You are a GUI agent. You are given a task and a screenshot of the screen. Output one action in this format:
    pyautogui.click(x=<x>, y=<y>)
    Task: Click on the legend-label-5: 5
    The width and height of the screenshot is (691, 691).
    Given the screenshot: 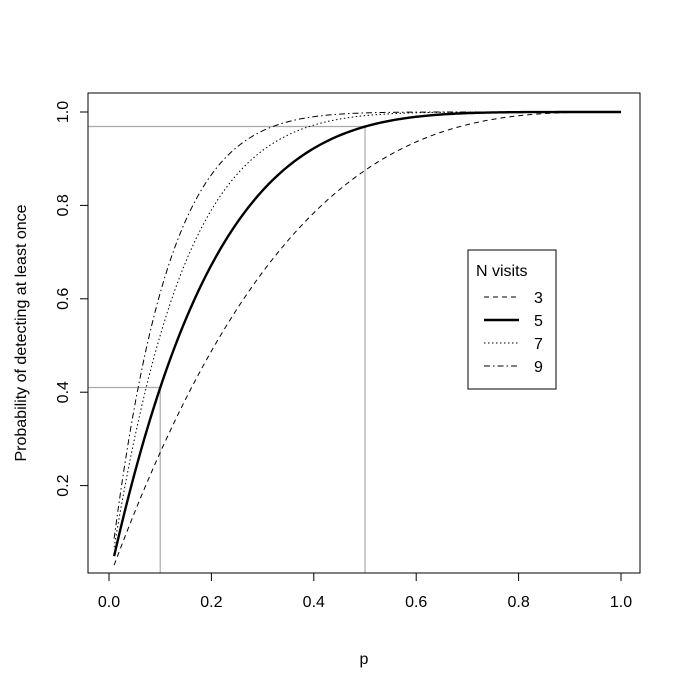 What is the action you would take?
    pyautogui.click(x=538, y=321)
    